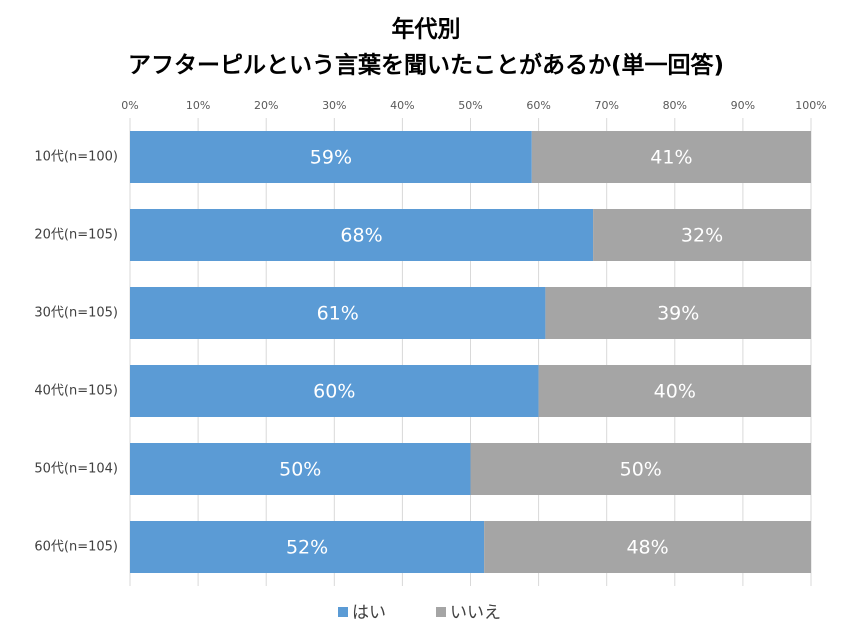 The width and height of the screenshot is (853, 640). What do you see at coordinates (76, 235) in the screenshot?
I see `y-tick-label: 20代(n=105)` at bounding box center [76, 235].